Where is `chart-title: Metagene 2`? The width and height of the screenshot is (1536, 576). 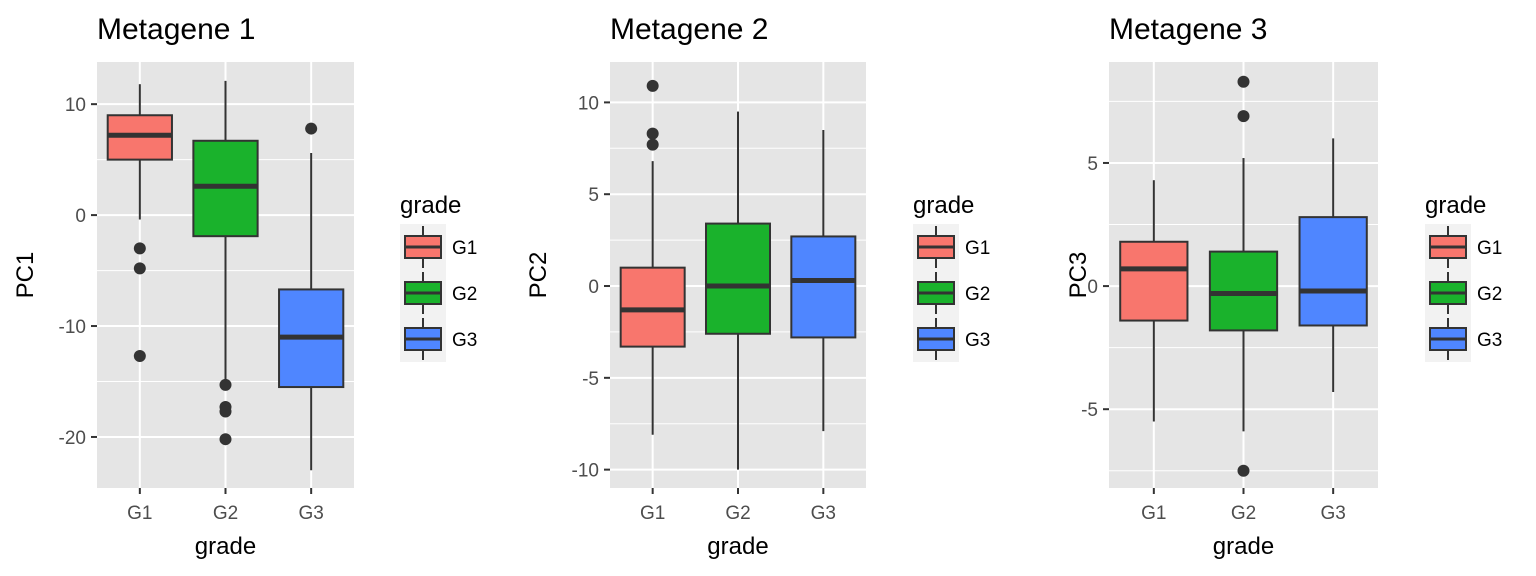
chart-title: Metagene 2 is located at coordinates (689, 29).